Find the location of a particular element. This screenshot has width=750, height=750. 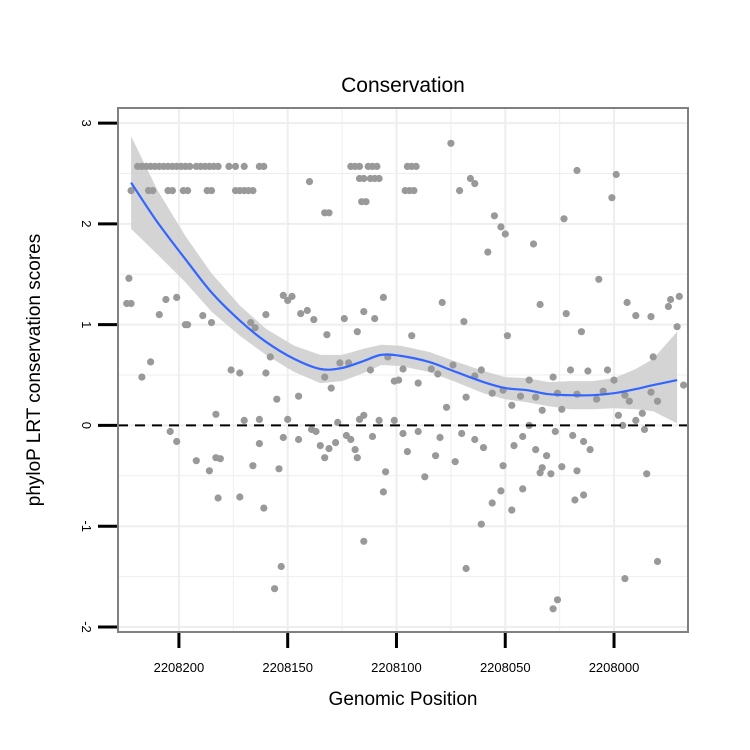

chart-title: Conservation is located at coordinates (403, 85).